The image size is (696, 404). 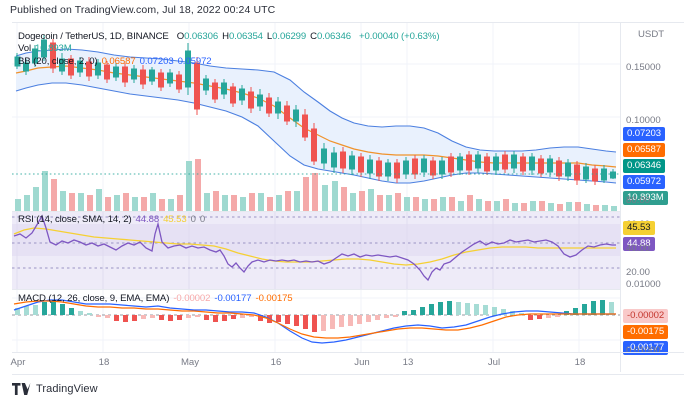 I want to click on rsi-ma-value: 45.53, so click(x=175, y=219).